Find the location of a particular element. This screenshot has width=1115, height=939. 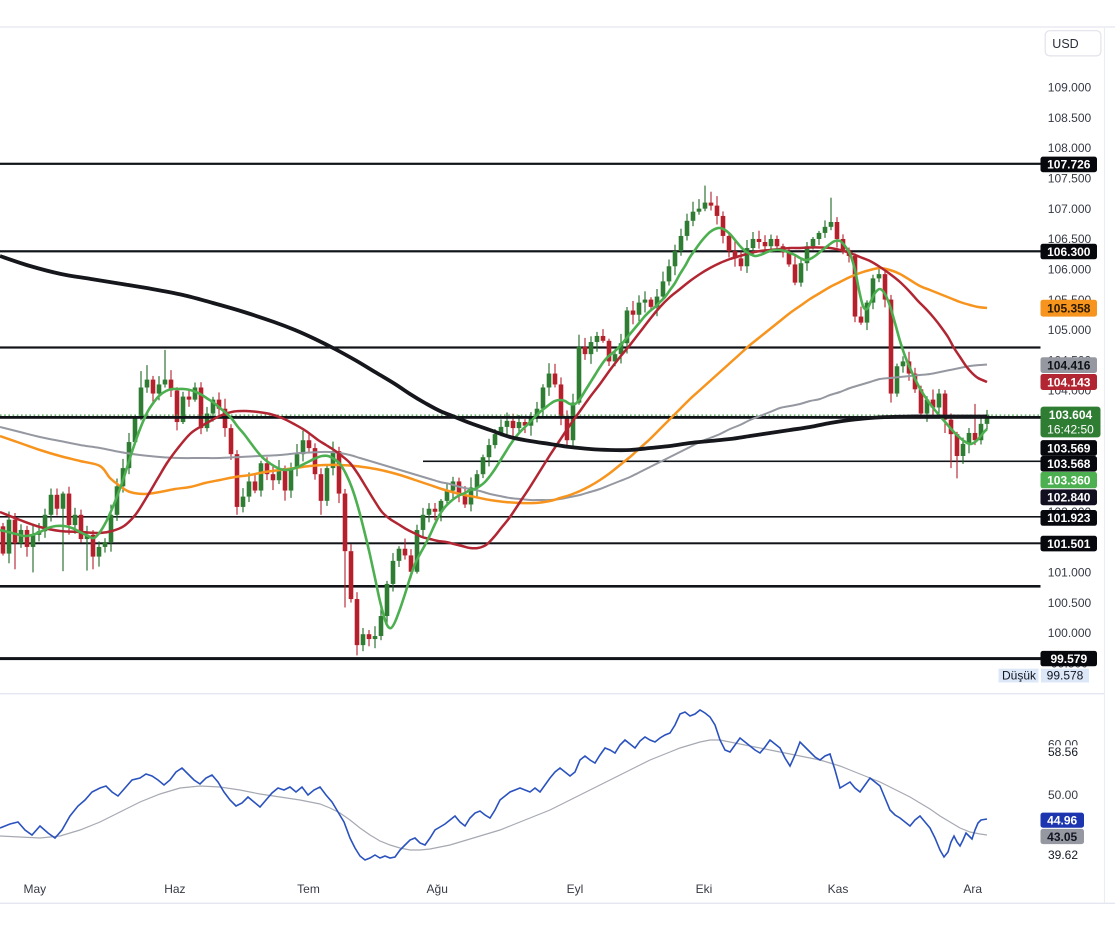

svg-text: 105.000 is located at coordinates (1070, 330).